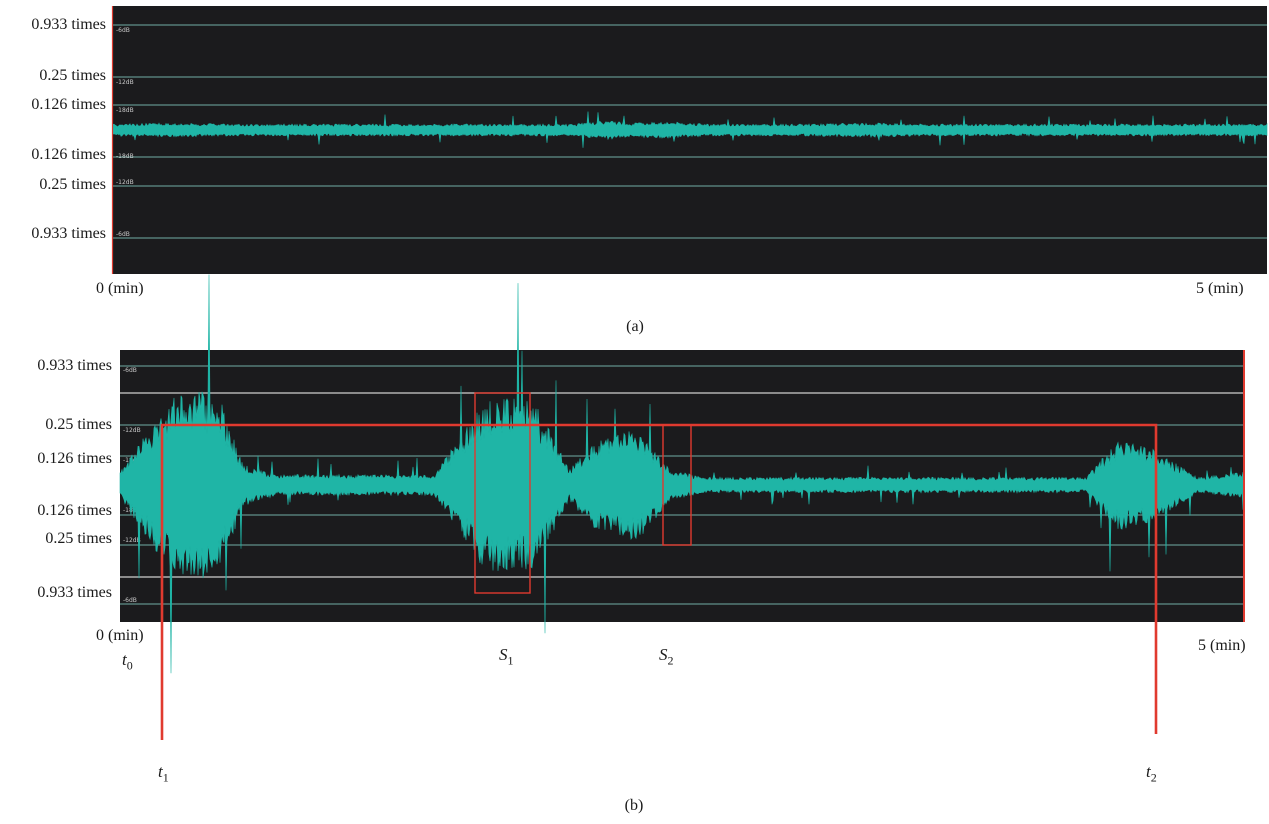 Image resolution: width=1269 pixels, height=824 pixels. What do you see at coordinates (72, 184) in the screenshot?
I see `panel-a-ytick-5: 0.25 times` at bounding box center [72, 184].